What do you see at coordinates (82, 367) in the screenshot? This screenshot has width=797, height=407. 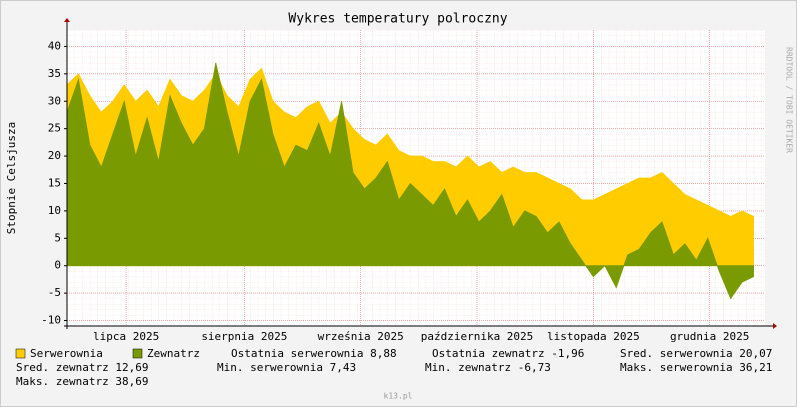 I see `legend-stat: Sred. zewnatrz 12,69` at bounding box center [82, 367].